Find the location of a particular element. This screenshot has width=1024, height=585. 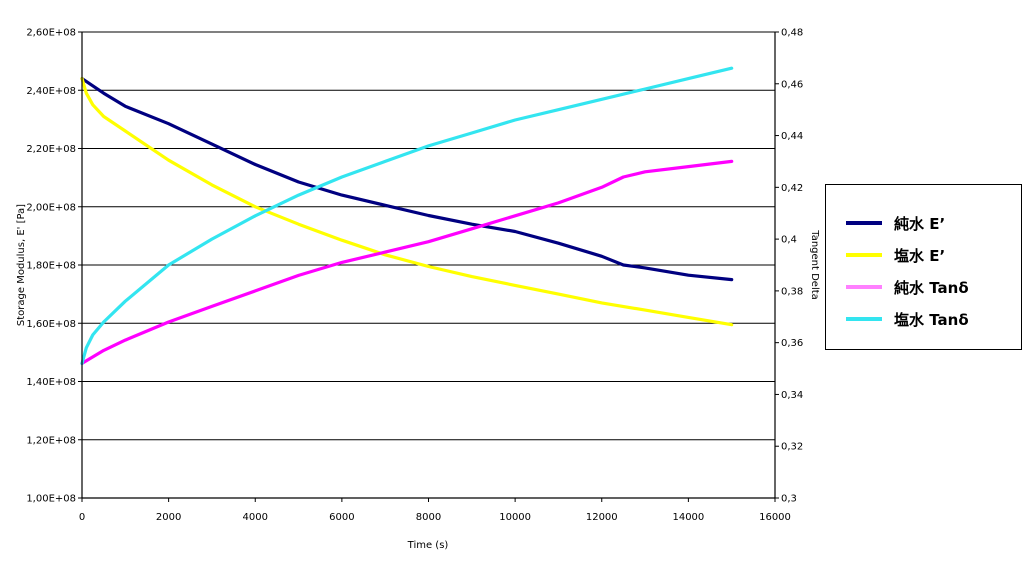

y2-axis-title: Tangent Delta is located at coordinates (814, 264).